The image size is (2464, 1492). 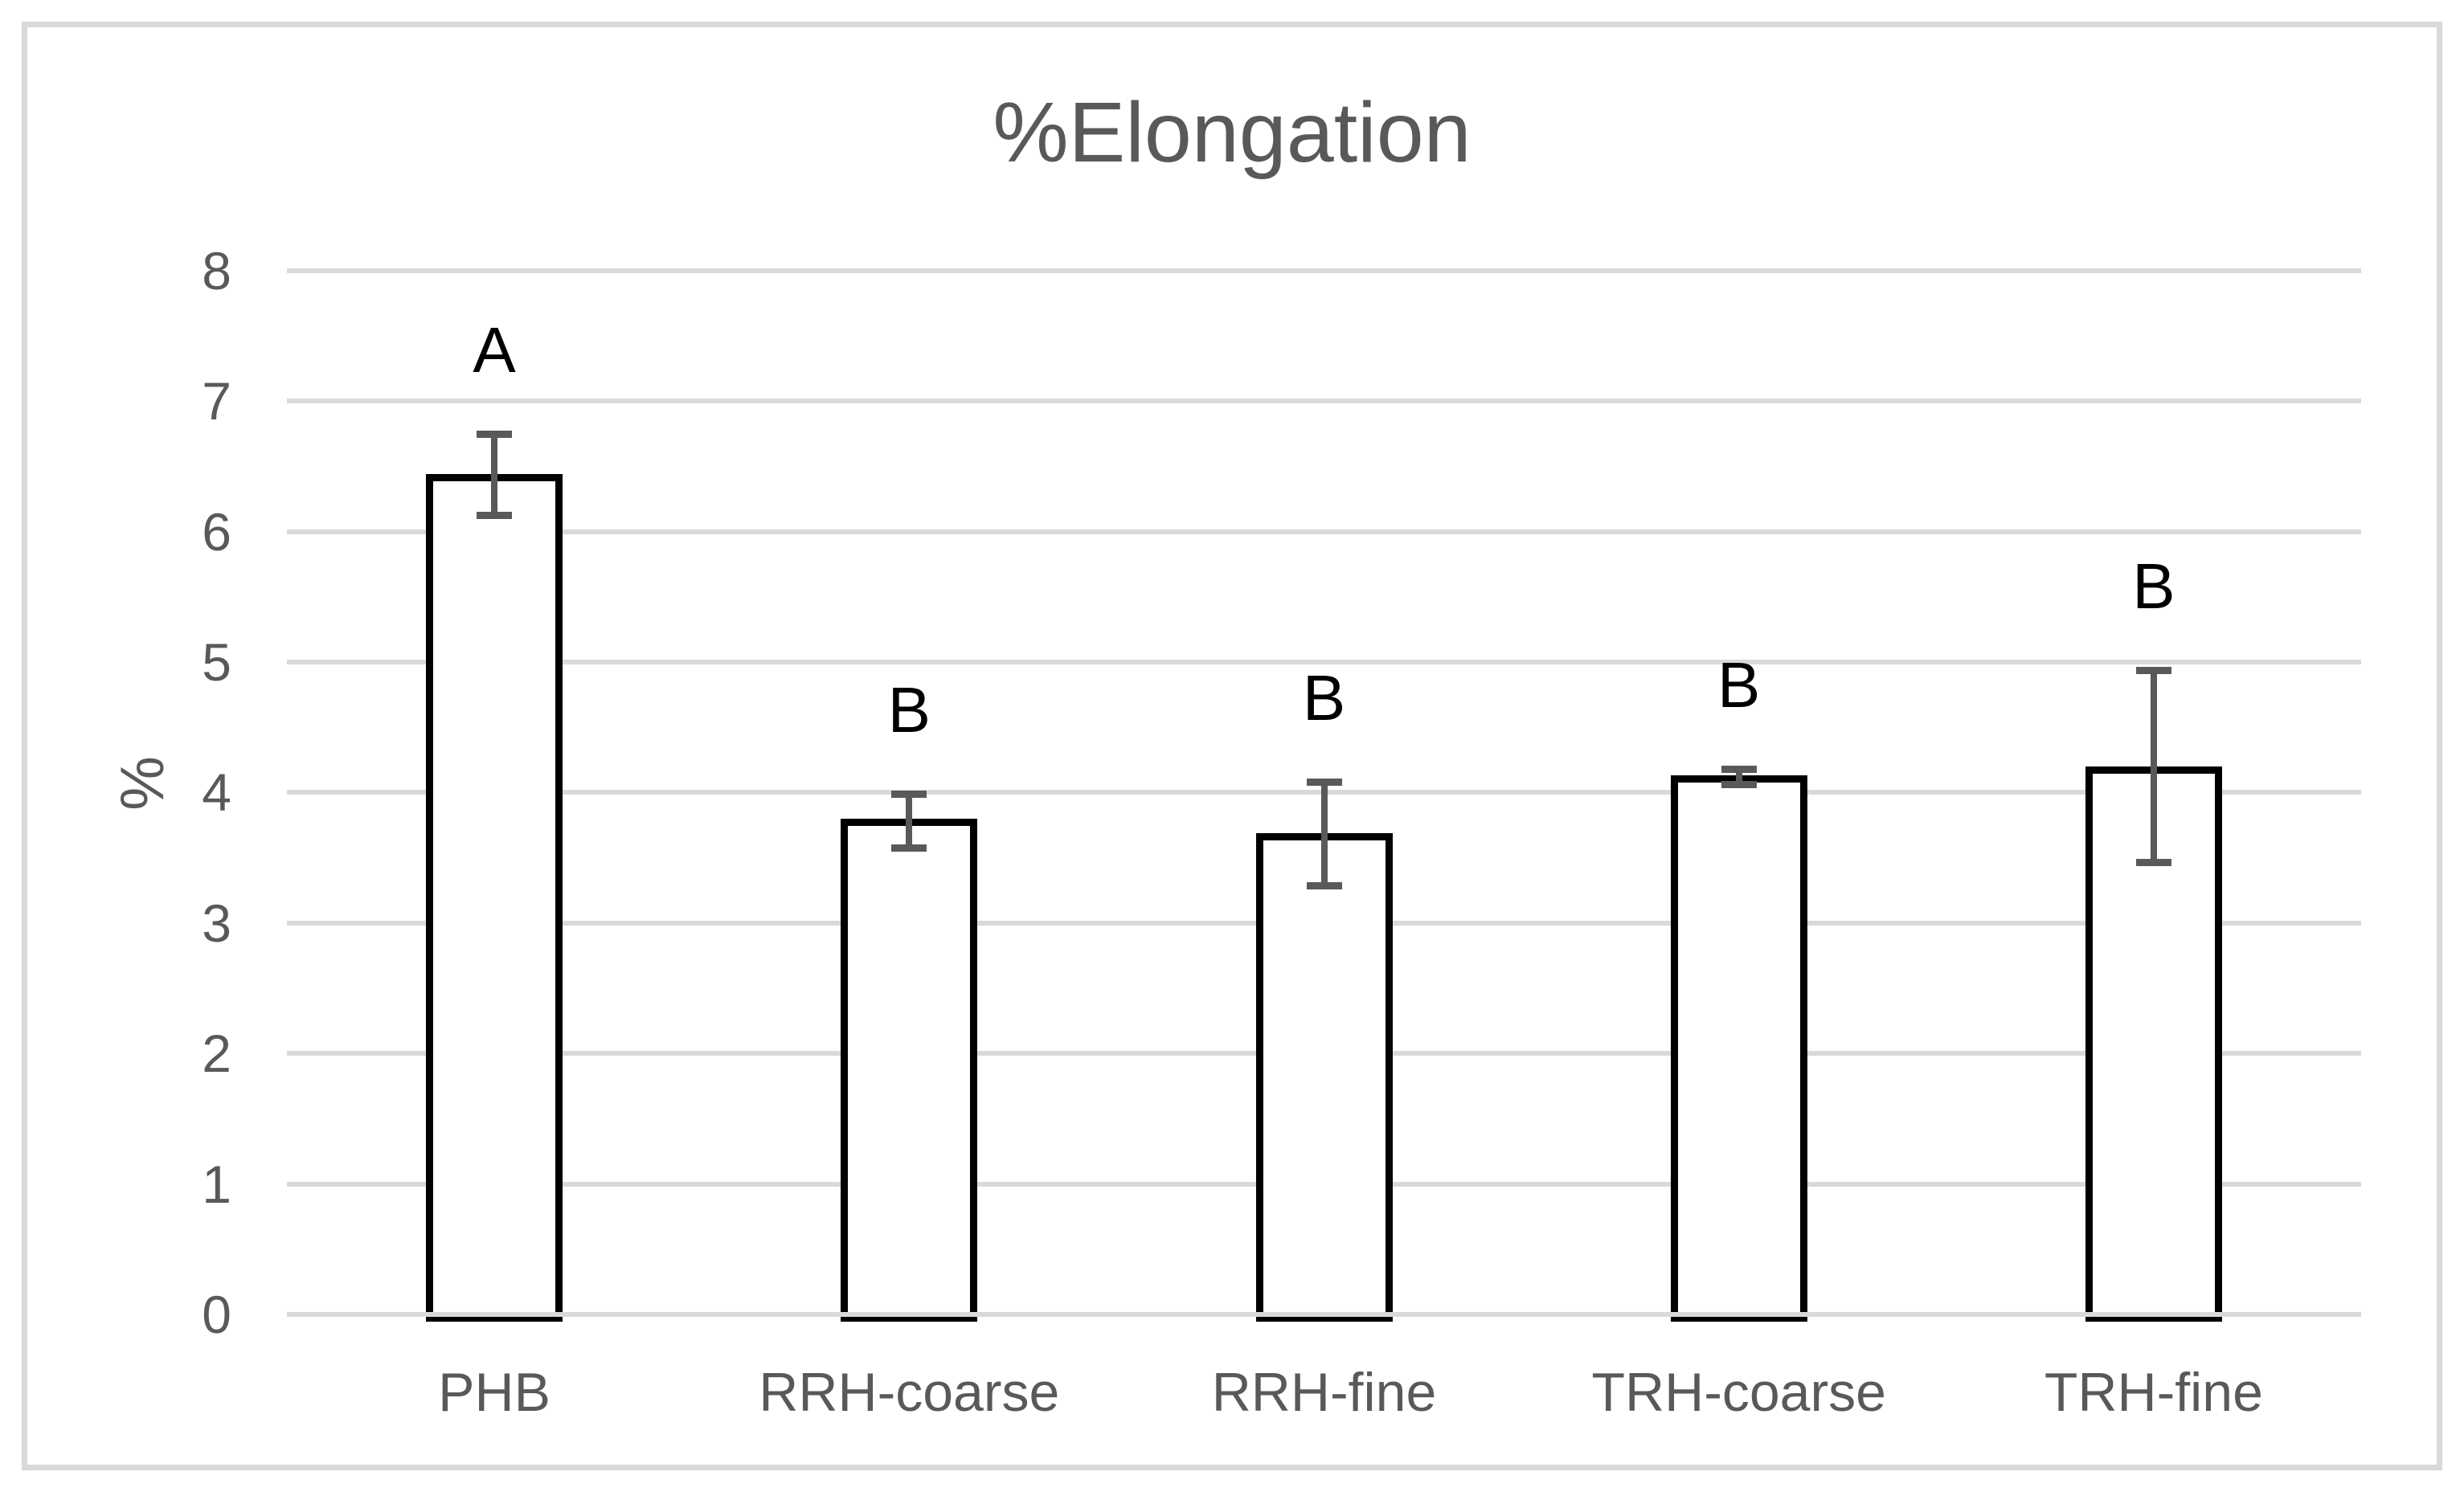 What do you see at coordinates (216, 792) in the screenshot?
I see `y-tick-label: 4` at bounding box center [216, 792].